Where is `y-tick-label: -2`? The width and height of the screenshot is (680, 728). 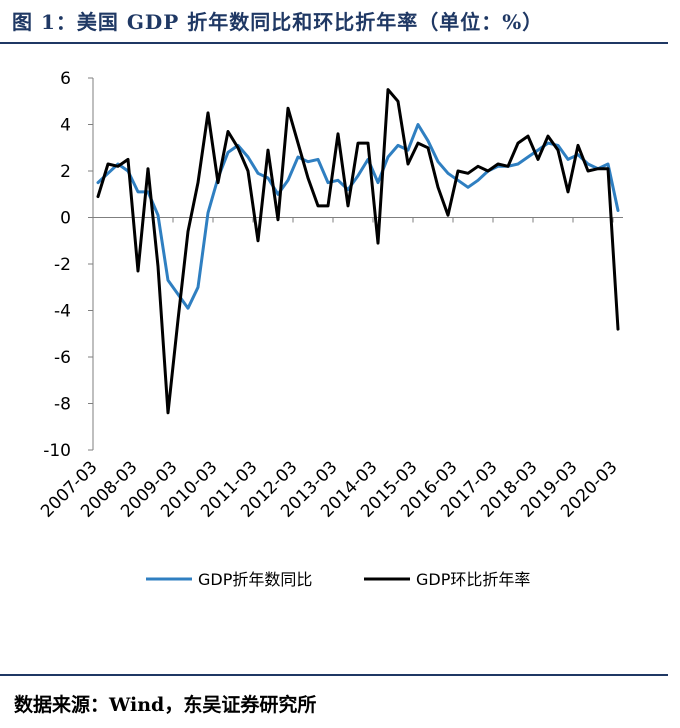
y-tick-label: -2 is located at coordinates (62, 265).